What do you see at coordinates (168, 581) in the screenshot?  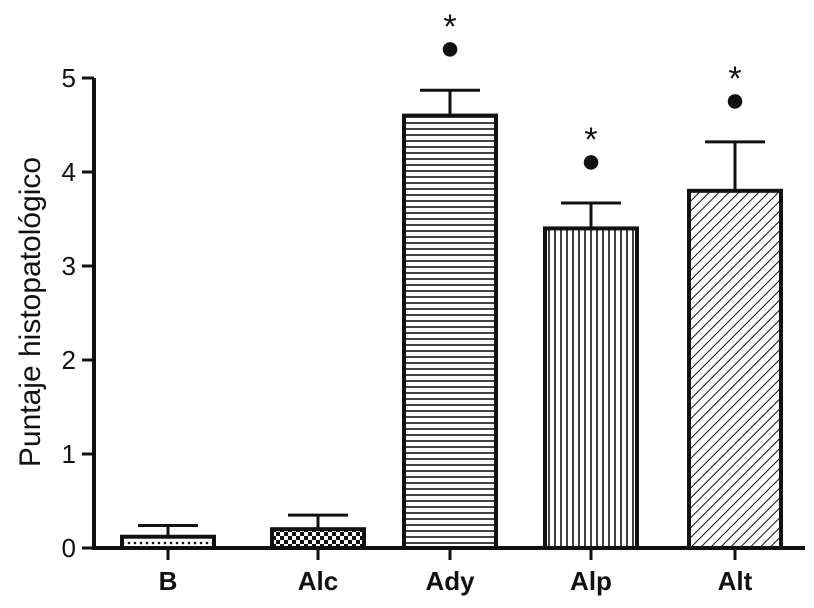 I see `x-tick-label: B` at bounding box center [168, 581].